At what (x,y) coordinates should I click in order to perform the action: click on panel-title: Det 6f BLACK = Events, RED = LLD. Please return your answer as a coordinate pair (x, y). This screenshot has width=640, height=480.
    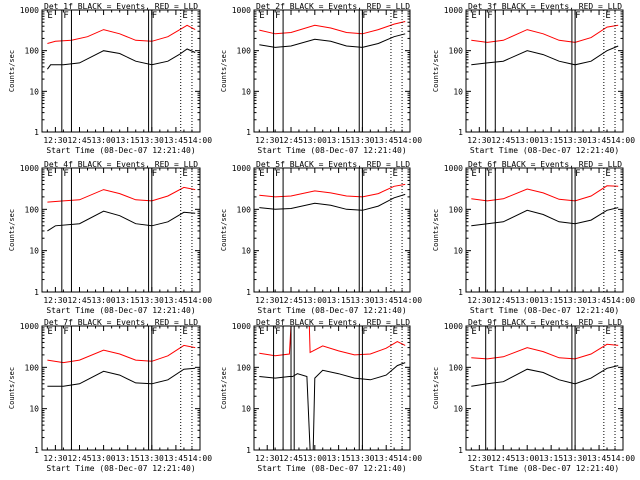
    Looking at the image, I should click on (545, 164).